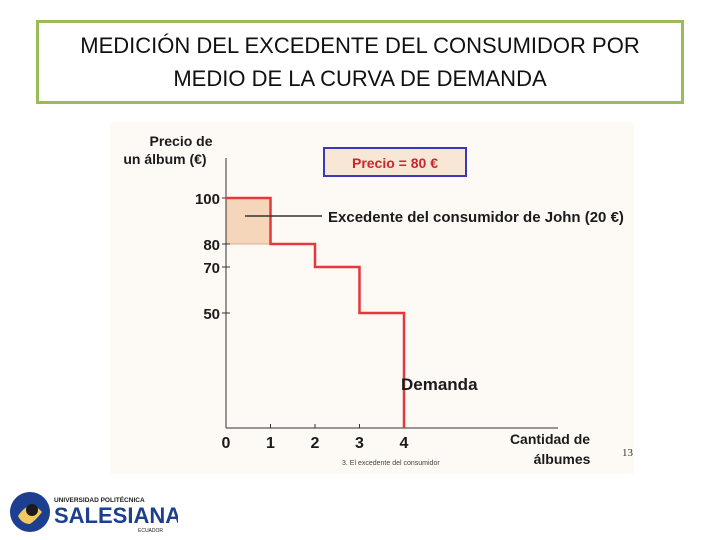 The width and height of the screenshot is (720, 540). What do you see at coordinates (116, 515) in the screenshot?
I see `logo-line-2: SALESIANA` at bounding box center [116, 515].